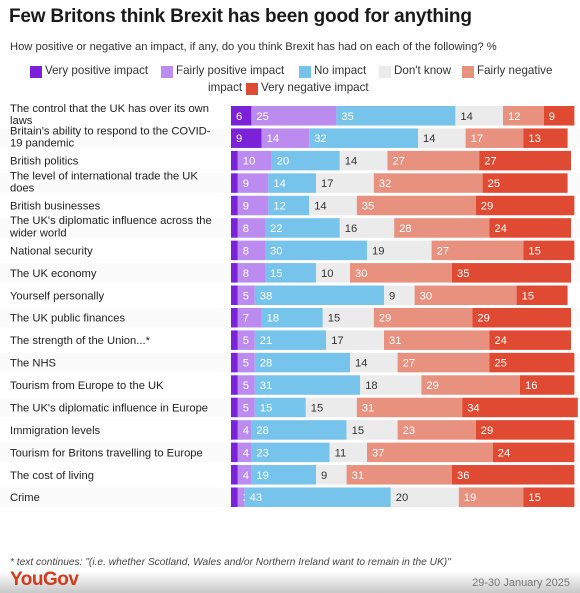 The image size is (580, 593). What do you see at coordinates (44, 579) in the screenshot?
I see `yougov-logo: YouGov` at bounding box center [44, 579].